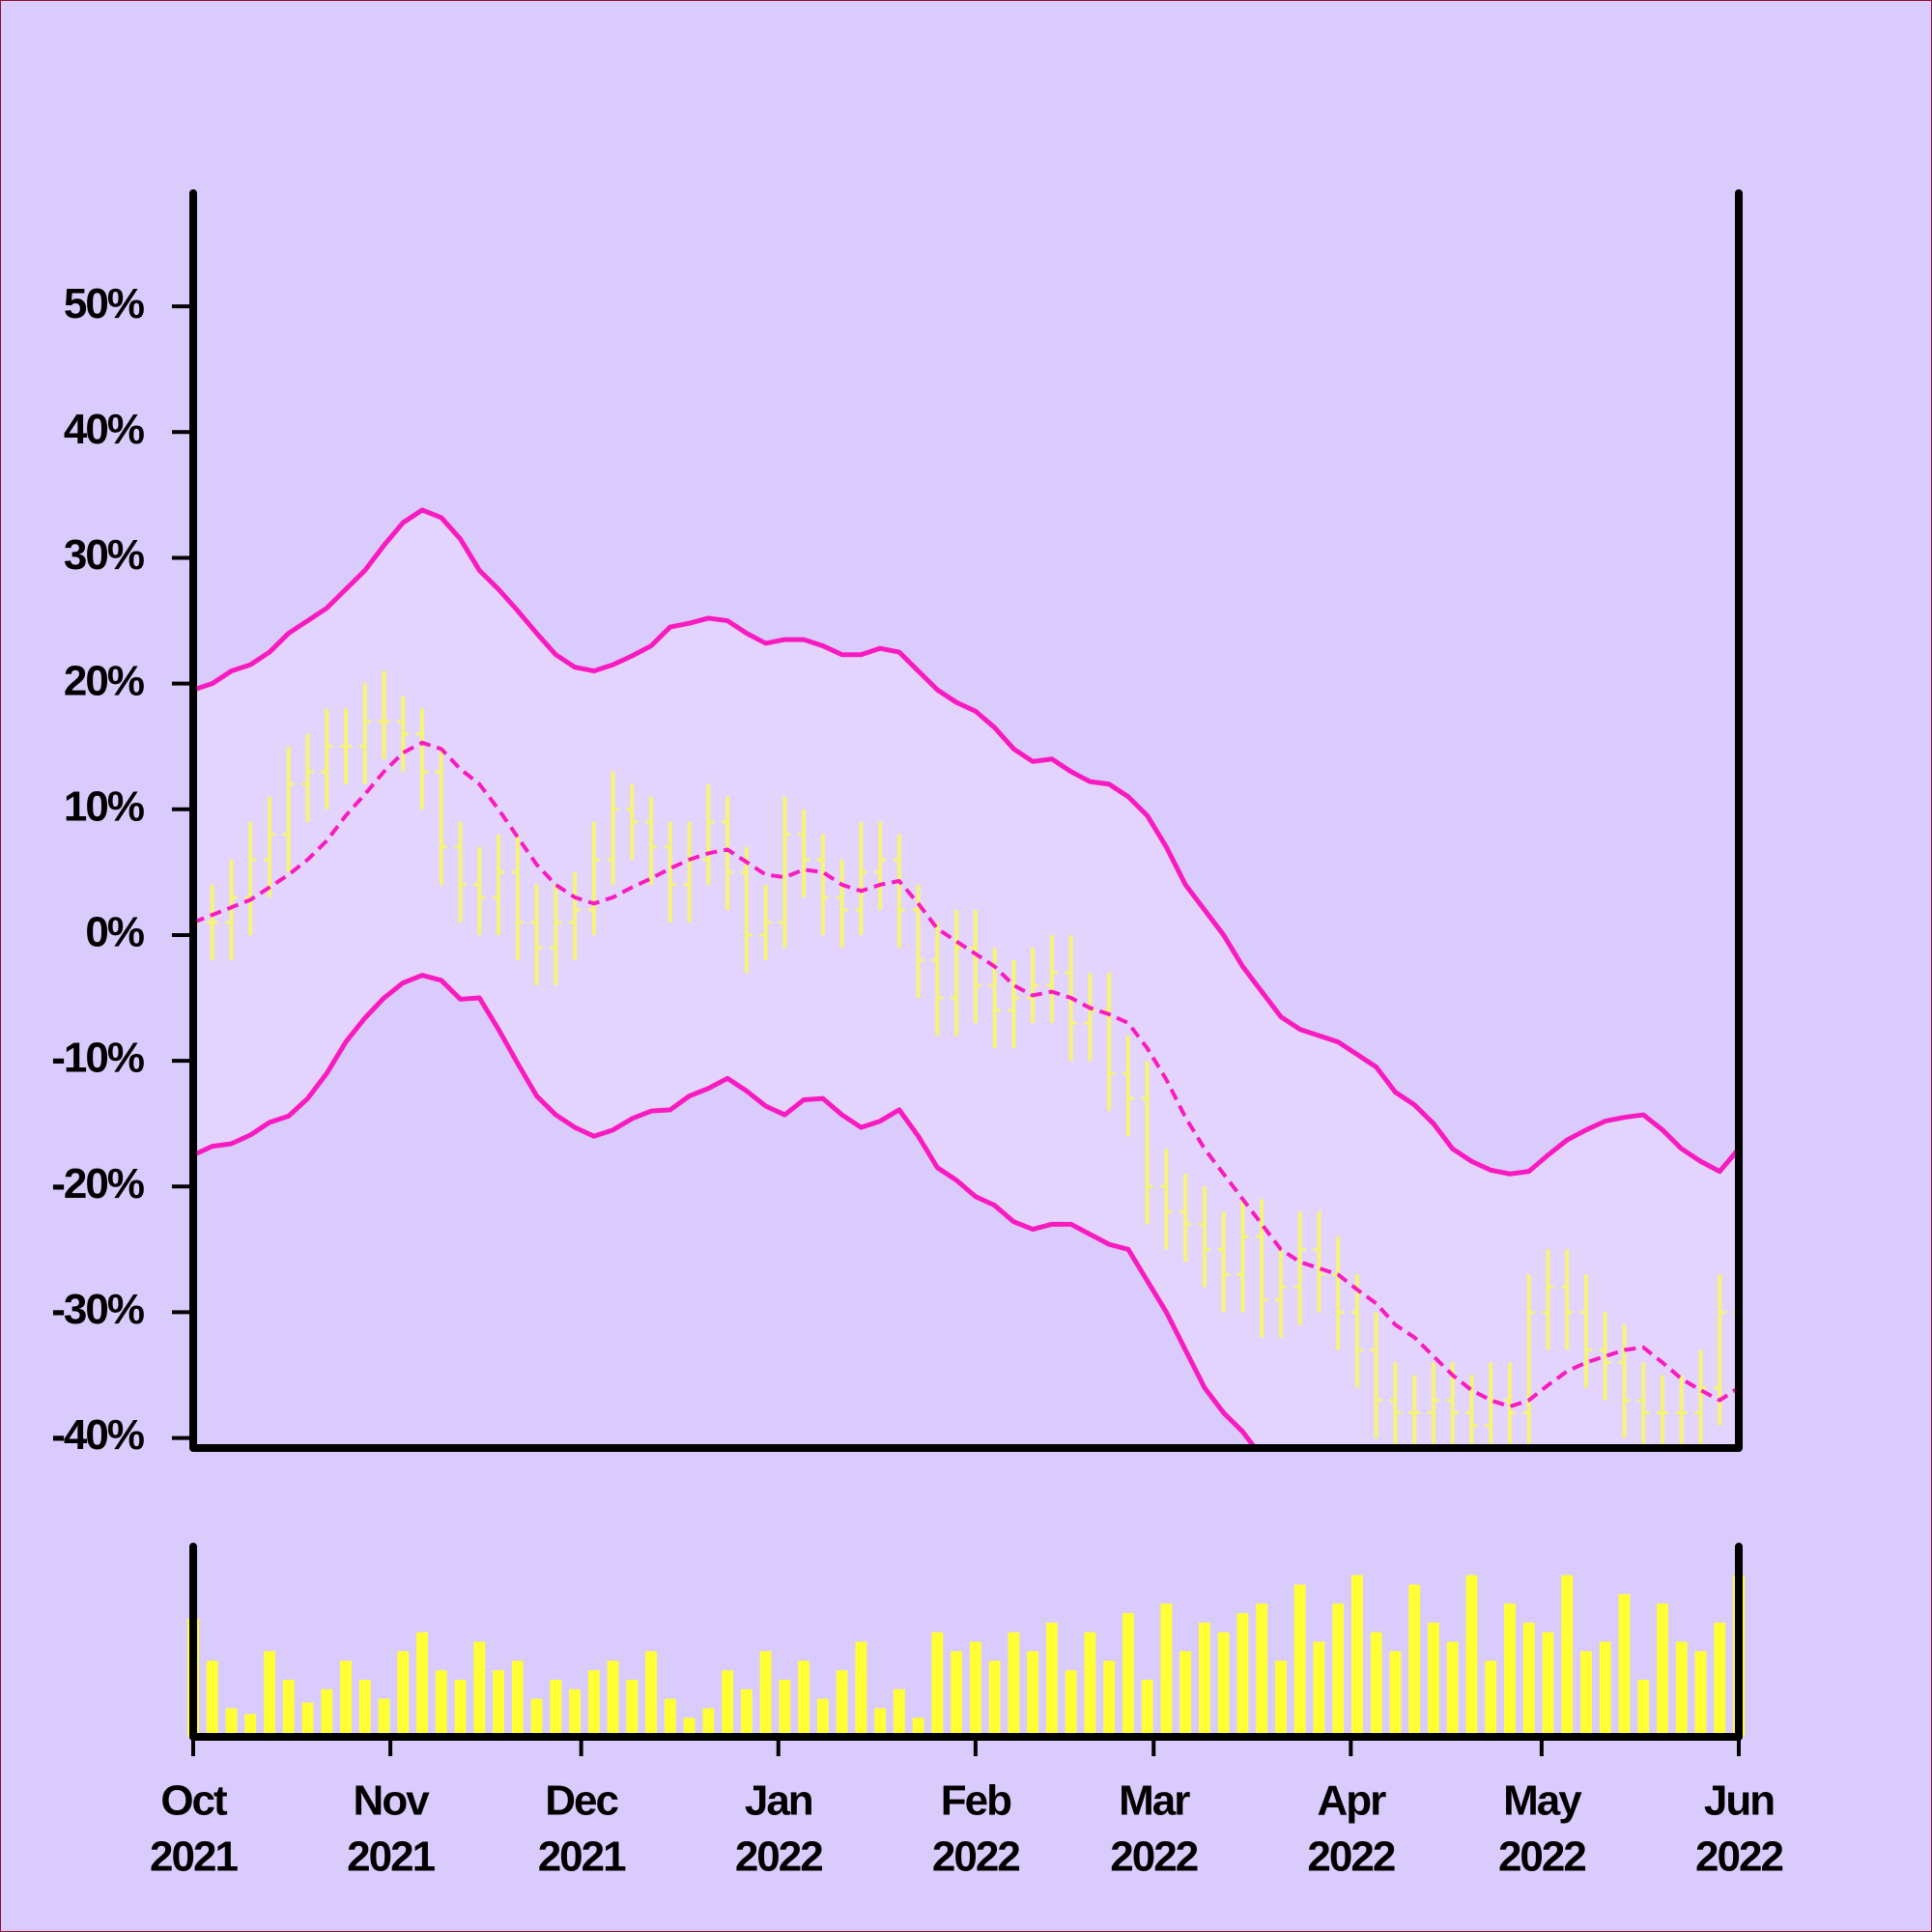 This screenshot has height=1932, width=1932. Describe the element at coordinates (104, 806) in the screenshot. I see `y-tick-label: 10%` at that location.